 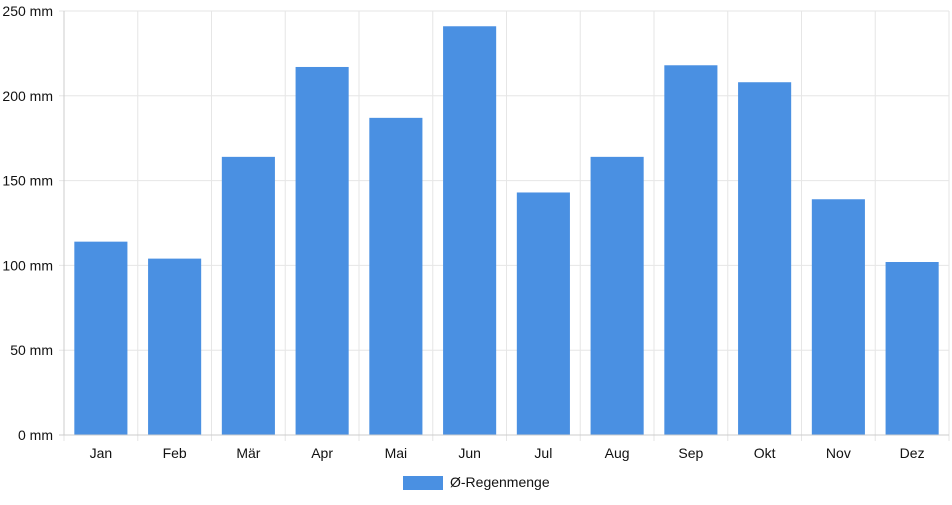 I want to click on bar-dez, so click(x=912, y=348).